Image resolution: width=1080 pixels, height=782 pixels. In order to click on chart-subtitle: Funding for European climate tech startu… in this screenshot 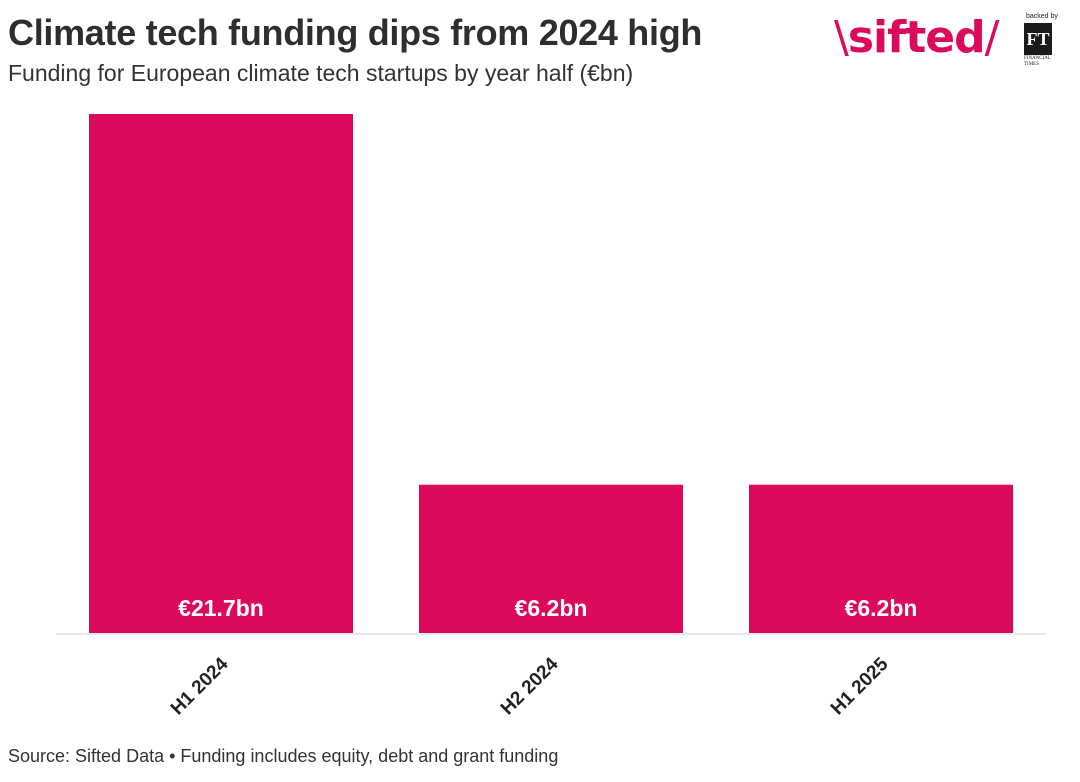, I will do `click(321, 73)`.